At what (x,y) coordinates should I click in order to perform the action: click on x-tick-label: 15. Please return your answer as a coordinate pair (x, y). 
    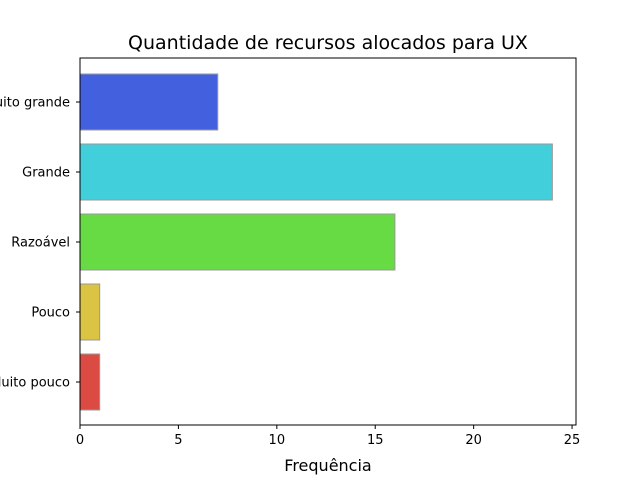
    Looking at the image, I should click on (375, 440).